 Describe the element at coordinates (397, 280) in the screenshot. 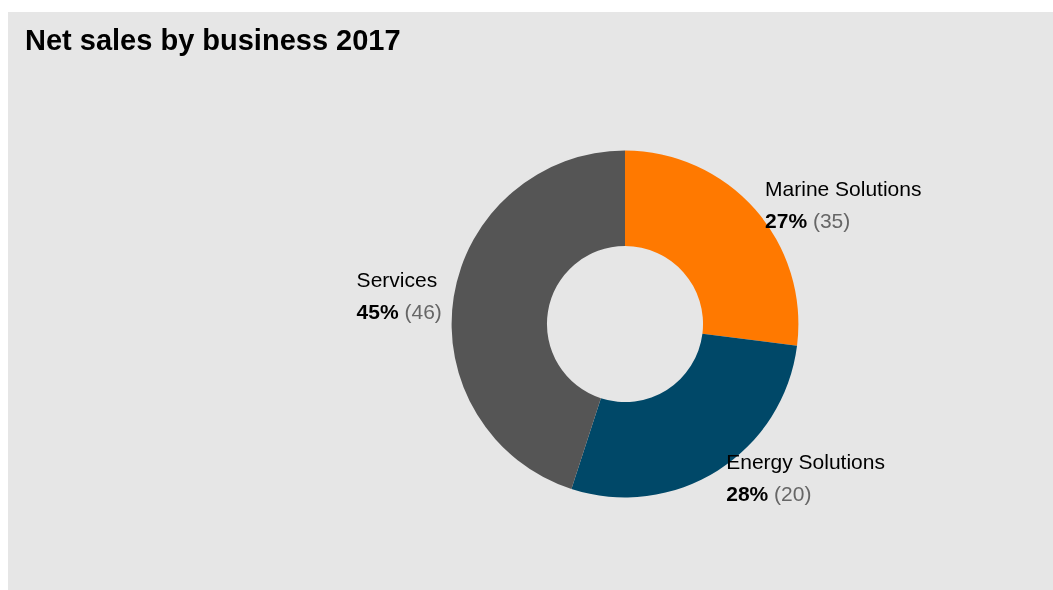

I see `slice-label: Services` at that location.